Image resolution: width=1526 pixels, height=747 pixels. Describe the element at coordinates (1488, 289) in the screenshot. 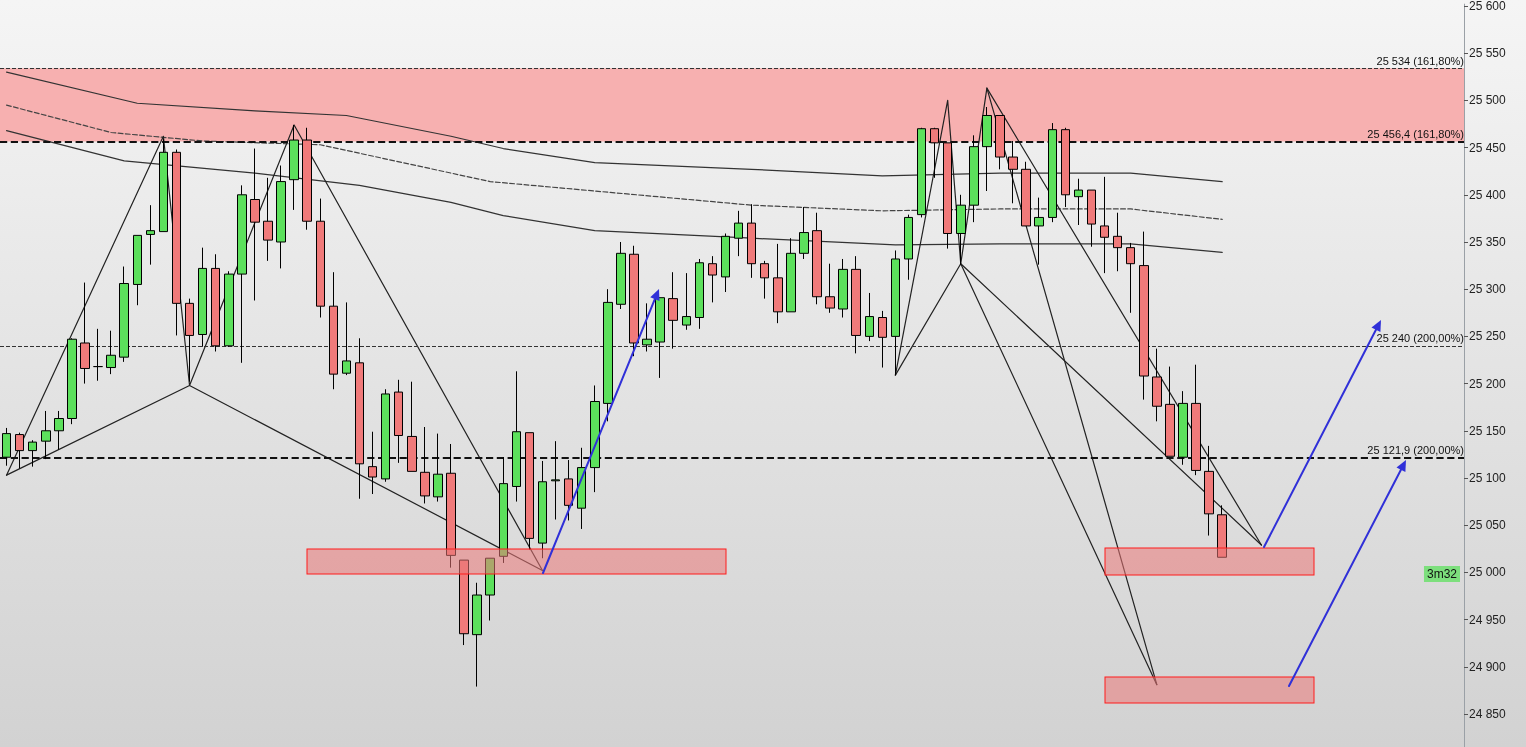

I see `y-tick-label: 25 300` at that location.